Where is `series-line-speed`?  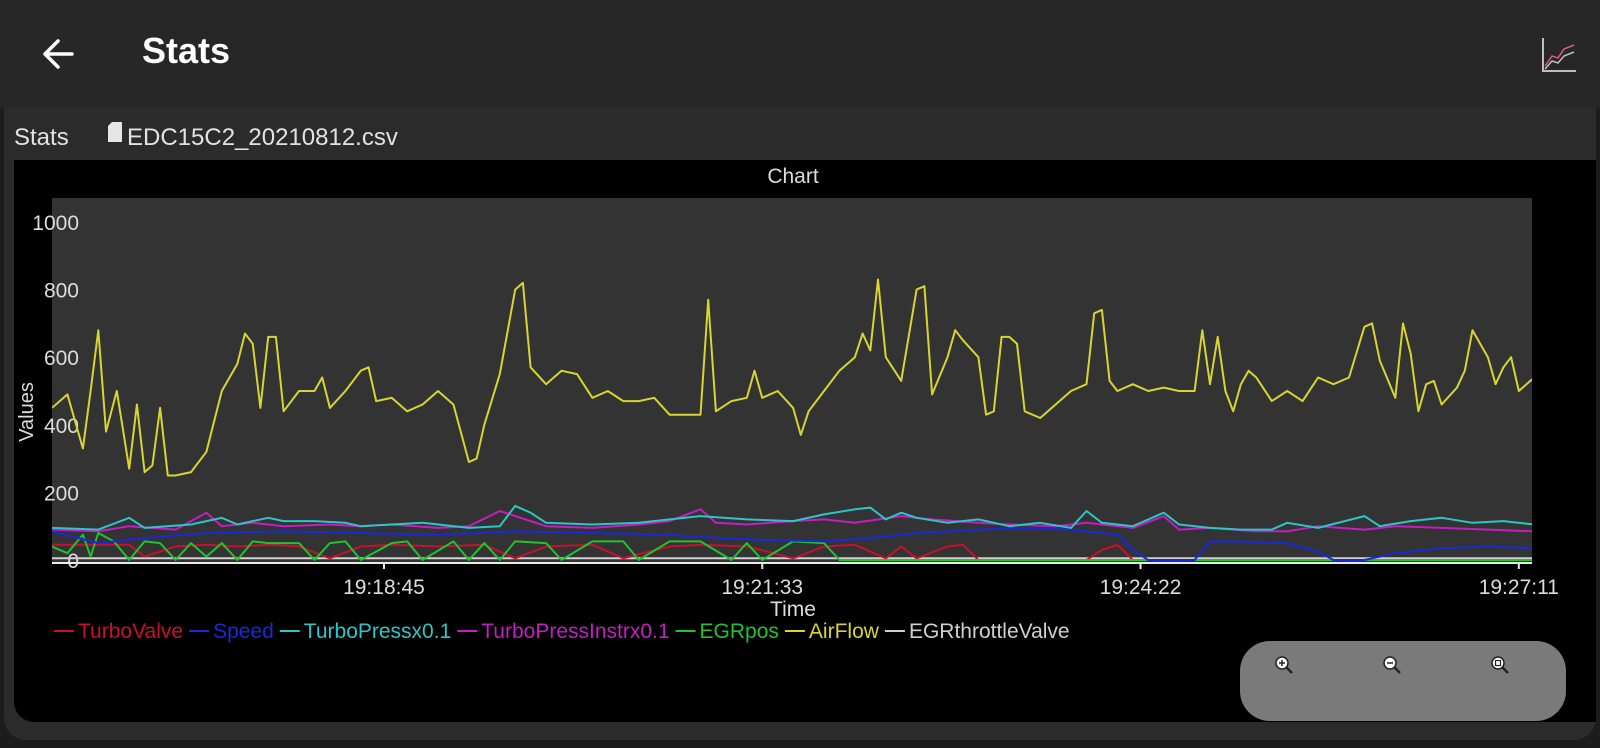
series-line-speed is located at coordinates (792, 543).